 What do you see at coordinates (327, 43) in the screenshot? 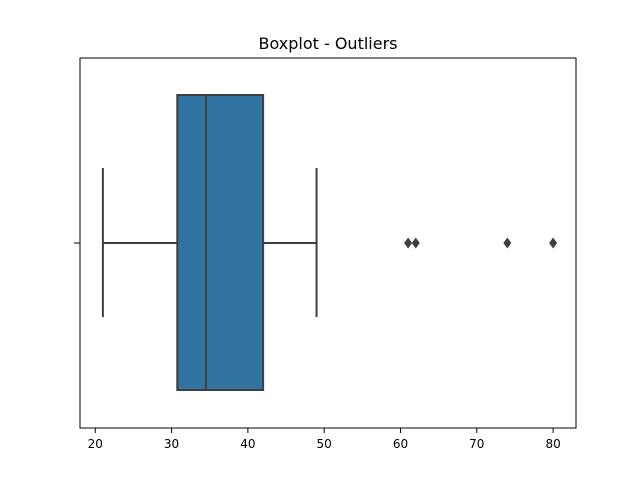
I see `chart-title: Boxplot - Outliers` at bounding box center [327, 43].